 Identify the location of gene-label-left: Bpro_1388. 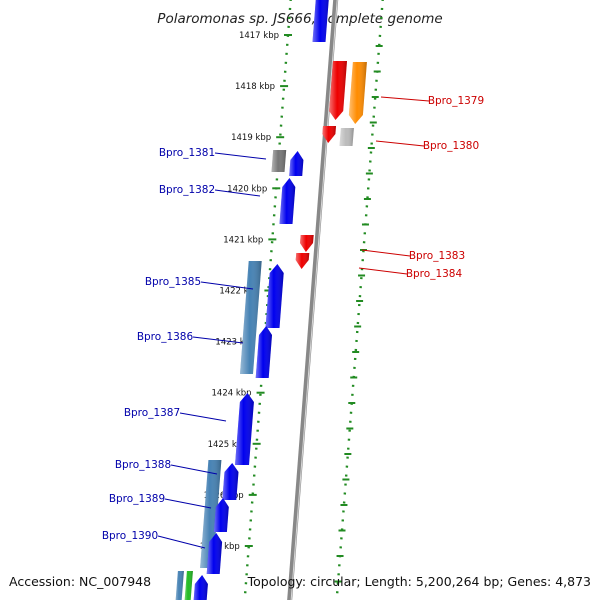
(143, 465).